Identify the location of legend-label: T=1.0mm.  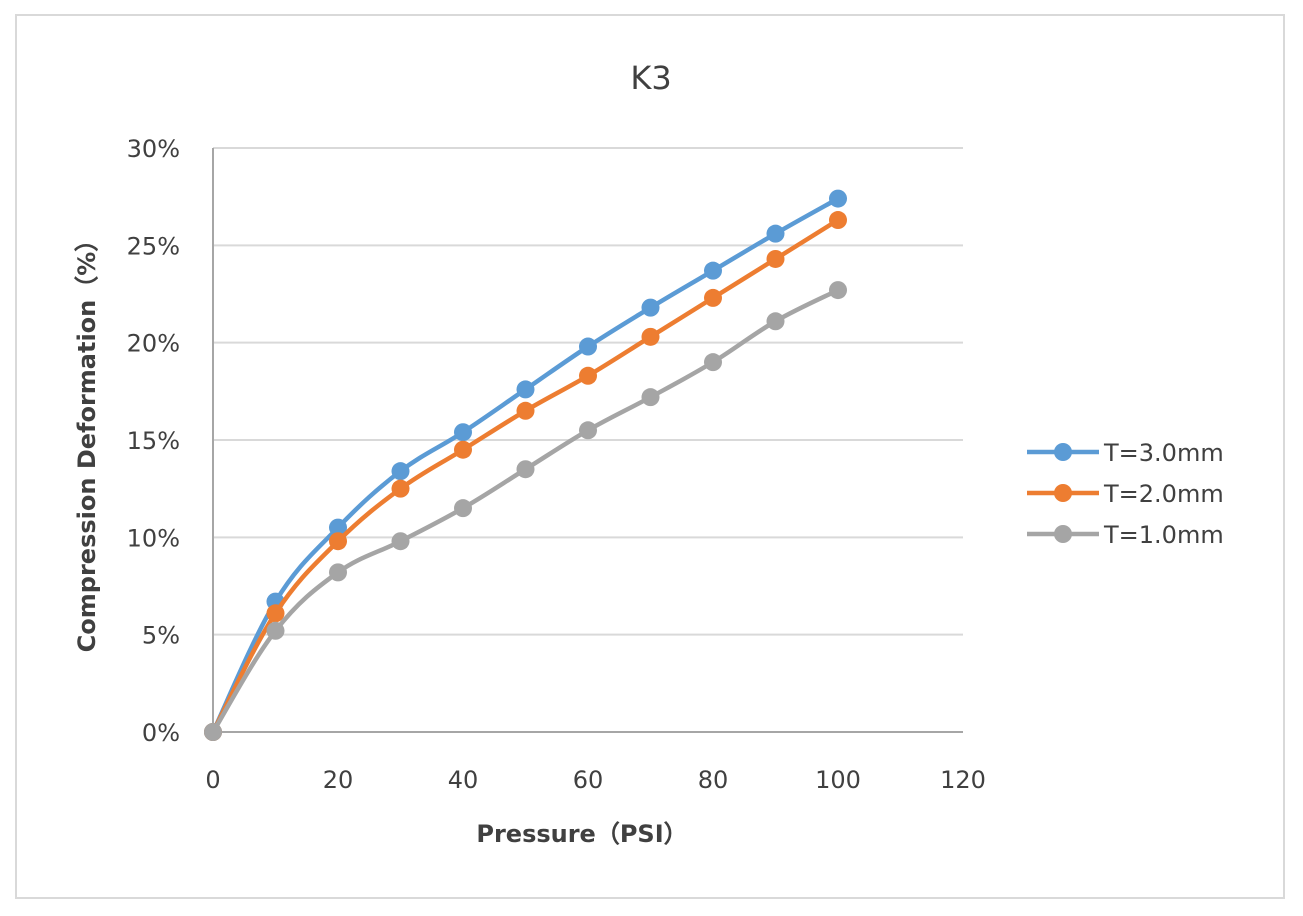
(1163, 535).